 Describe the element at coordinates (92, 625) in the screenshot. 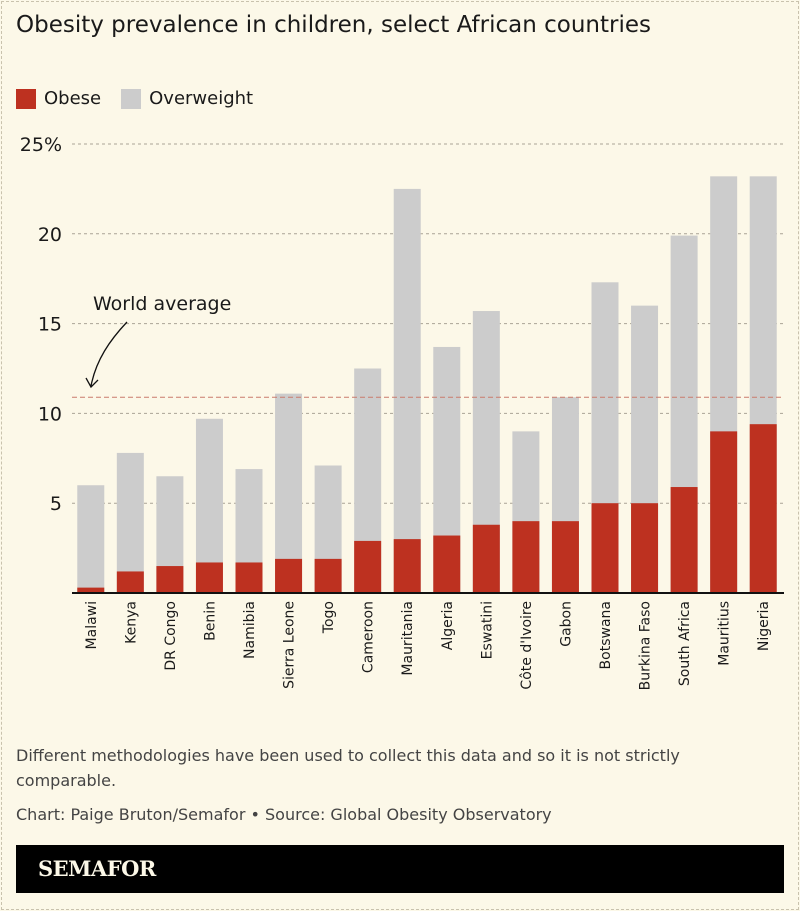

I see `x-tick-label: Malawi` at that location.